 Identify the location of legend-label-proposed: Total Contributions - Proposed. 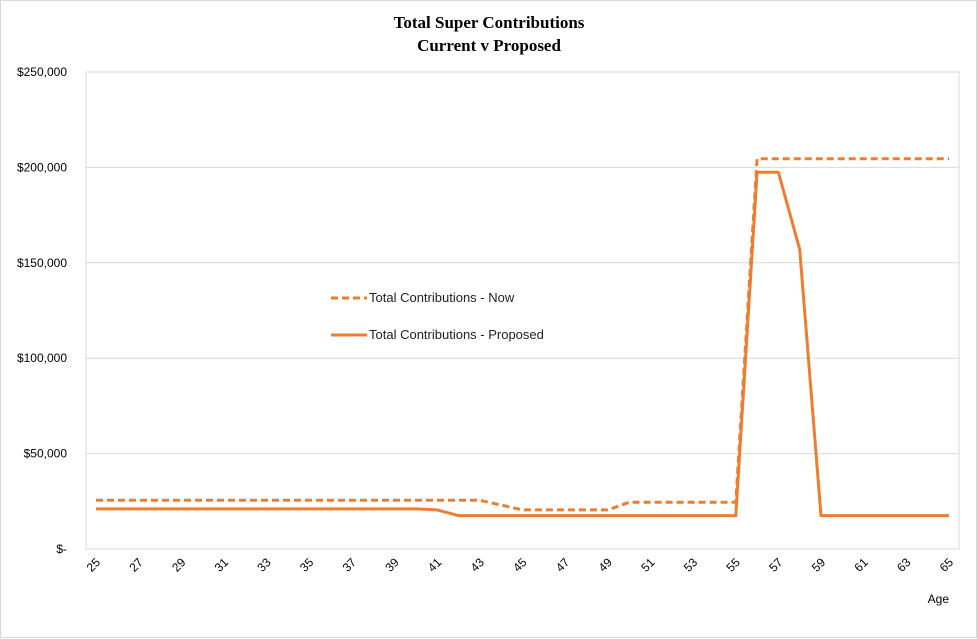
(456, 334).